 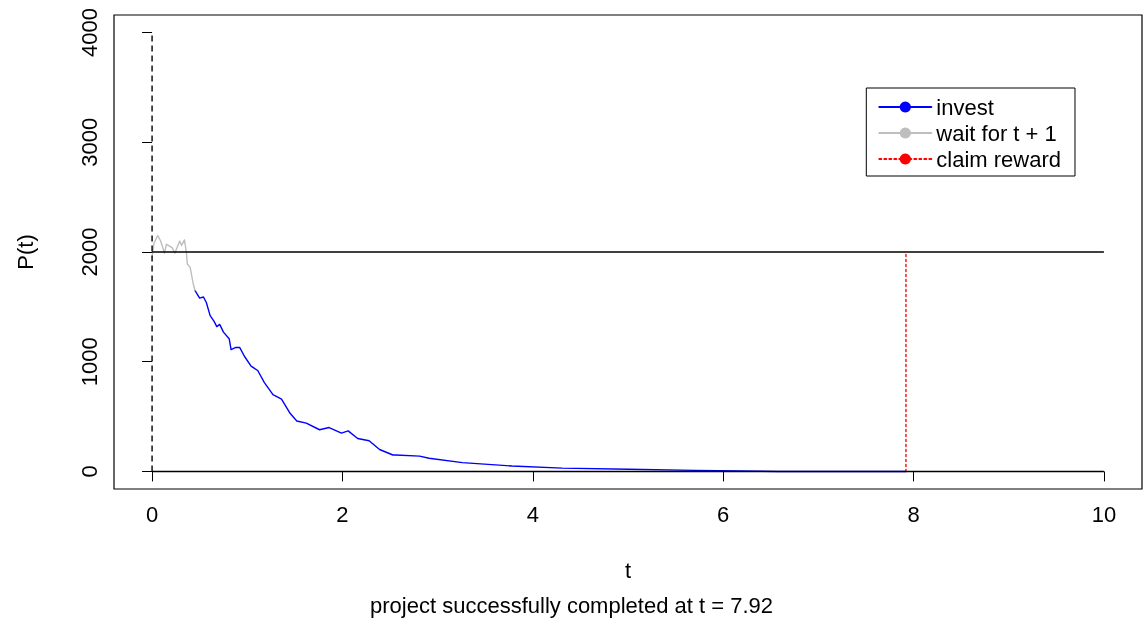 I want to click on x-tick-label: 2, so click(x=342, y=514).